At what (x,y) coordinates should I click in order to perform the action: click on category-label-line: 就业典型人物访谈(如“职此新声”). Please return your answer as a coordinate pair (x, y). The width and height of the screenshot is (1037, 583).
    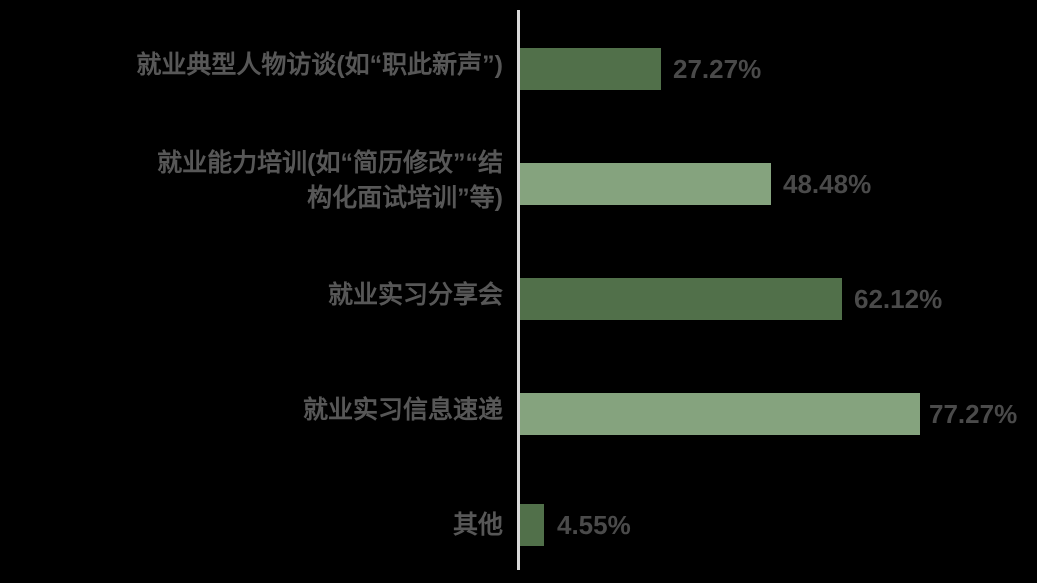
    Looking at the image, I should click on (319, 65).